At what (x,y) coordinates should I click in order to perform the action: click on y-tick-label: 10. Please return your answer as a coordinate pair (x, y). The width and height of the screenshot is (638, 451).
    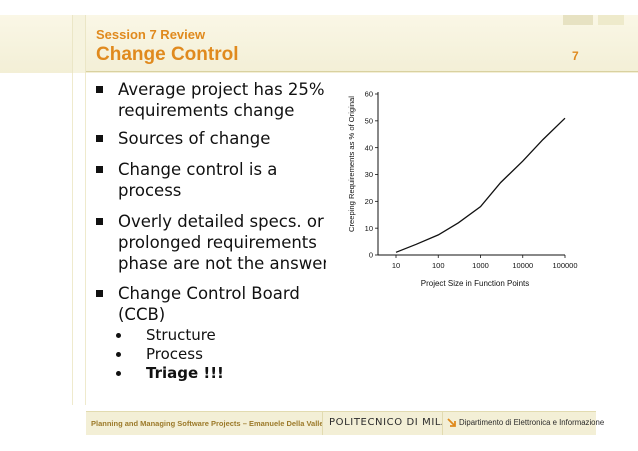
    Looking at the image, I should click on (369, 228).